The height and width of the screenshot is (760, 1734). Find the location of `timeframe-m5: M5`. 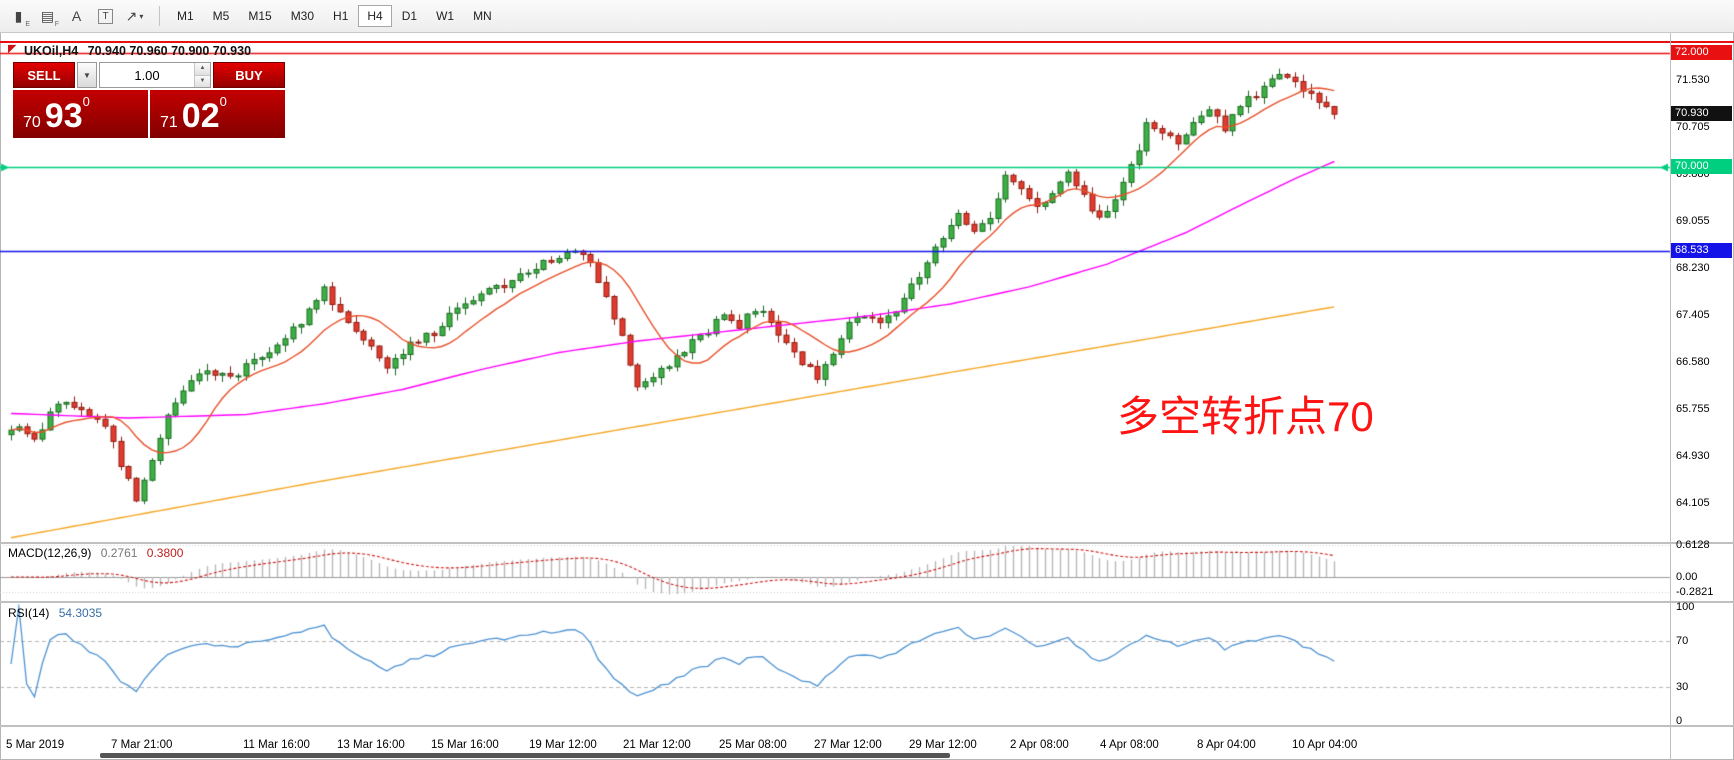

timeframe-m5: M5 is located at coordinates (221, 16).